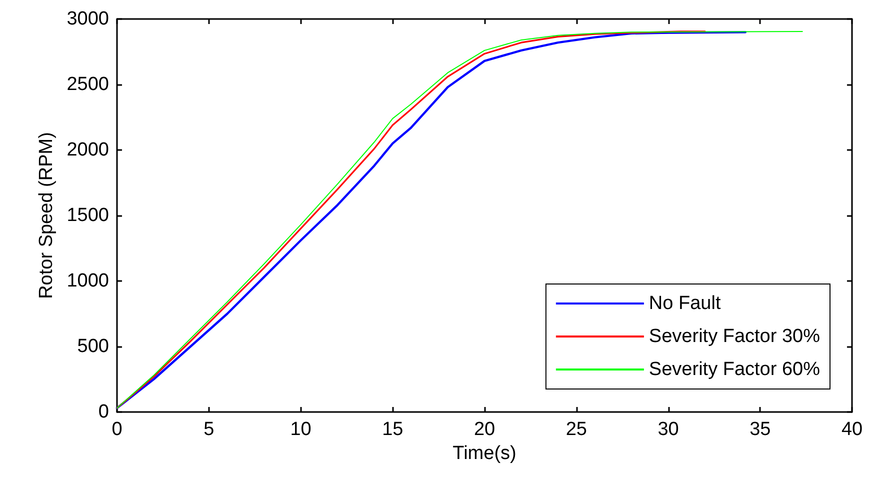 Image resolution: width=870 pixels, height=484 pixels. Describe the element at coordinates (852, 429) in the screenshot. I see `x-tick-label: 40` at that location.